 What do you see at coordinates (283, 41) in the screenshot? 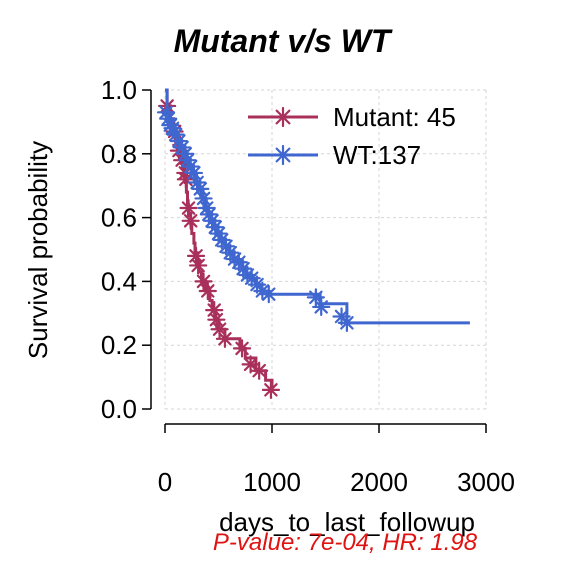
I see `chart-title: Mutant v/s WT` at bounding box center [283, 41].